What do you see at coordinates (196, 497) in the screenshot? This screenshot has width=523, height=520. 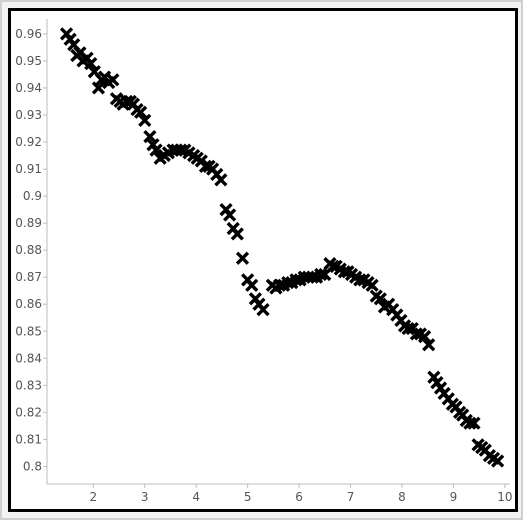 I see `x-tick-label: 4` at bounding box center [196, 497].